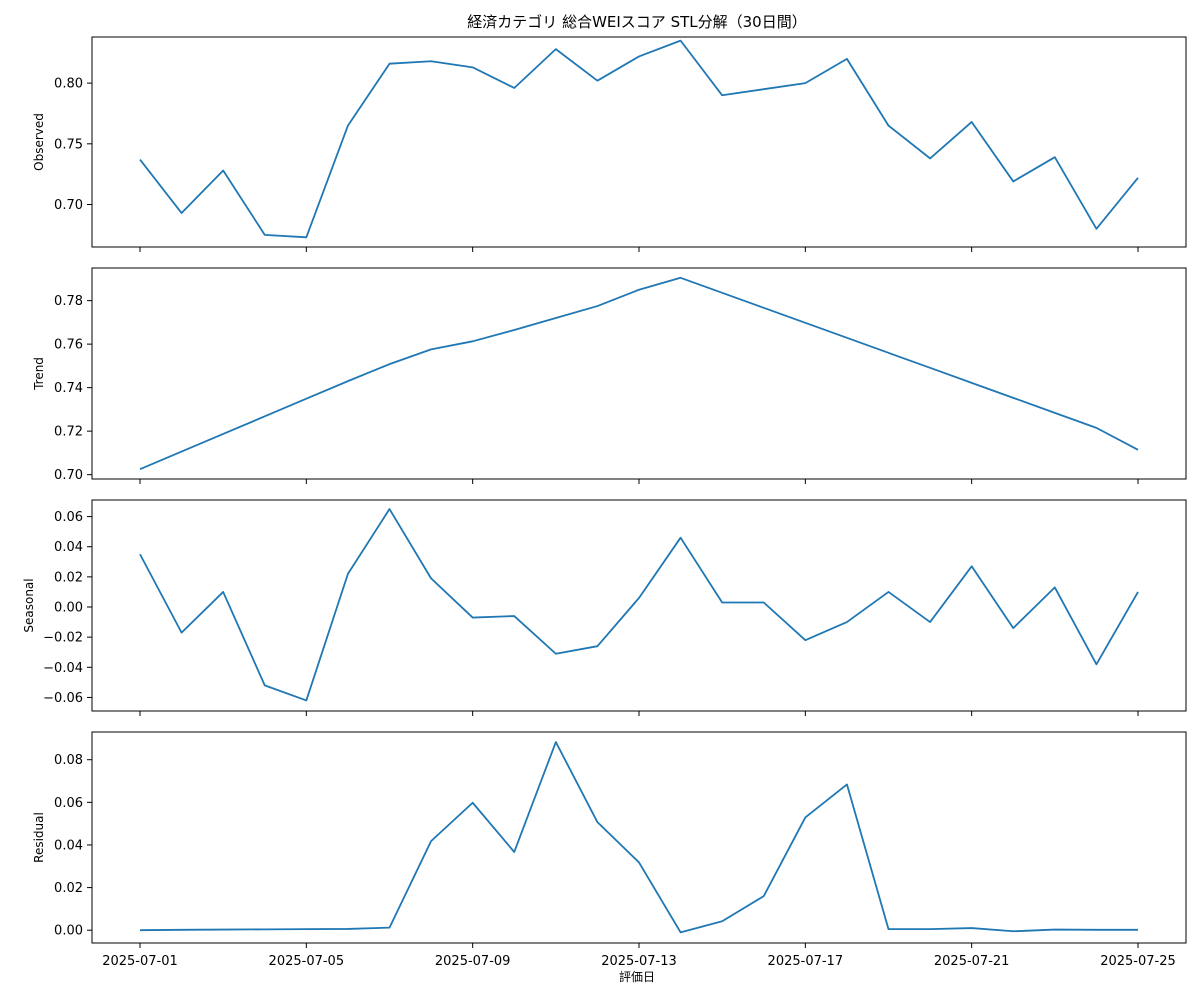 The height and width of the screenshot is (1000, 1200). Describe the element at coordinates (68, 345) in the screenshot. I see `y-tick-label-trend: 0.76` at that location.